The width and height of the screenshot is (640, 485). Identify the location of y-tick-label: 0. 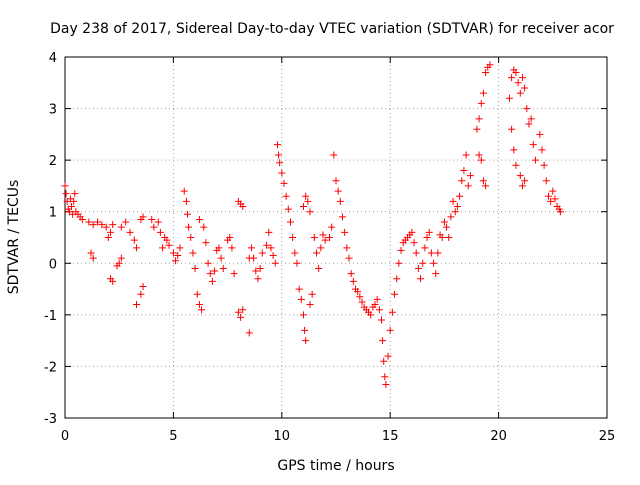
(53, 264).